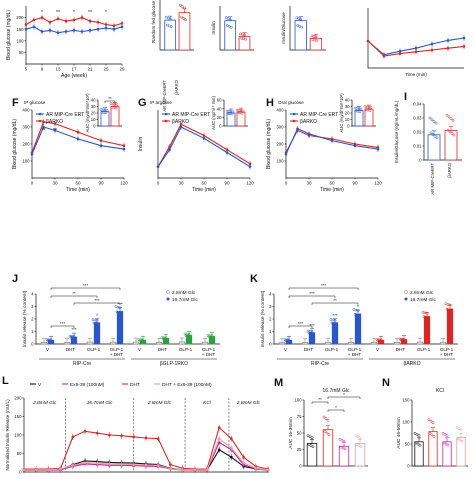 The image size is (474, 479). What do you see at coordinates (207, 403) in the screenshot?
I see `panel-l-segment-label: KCl` at bounding box center [207, 403].